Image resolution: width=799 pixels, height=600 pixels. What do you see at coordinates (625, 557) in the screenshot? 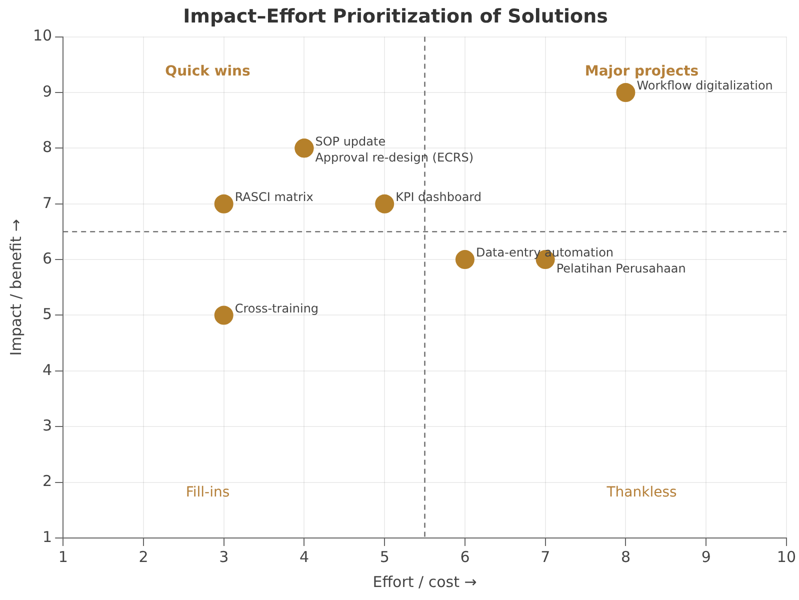
I see `x-tick-label: 8` at bounding box center [625, 557].